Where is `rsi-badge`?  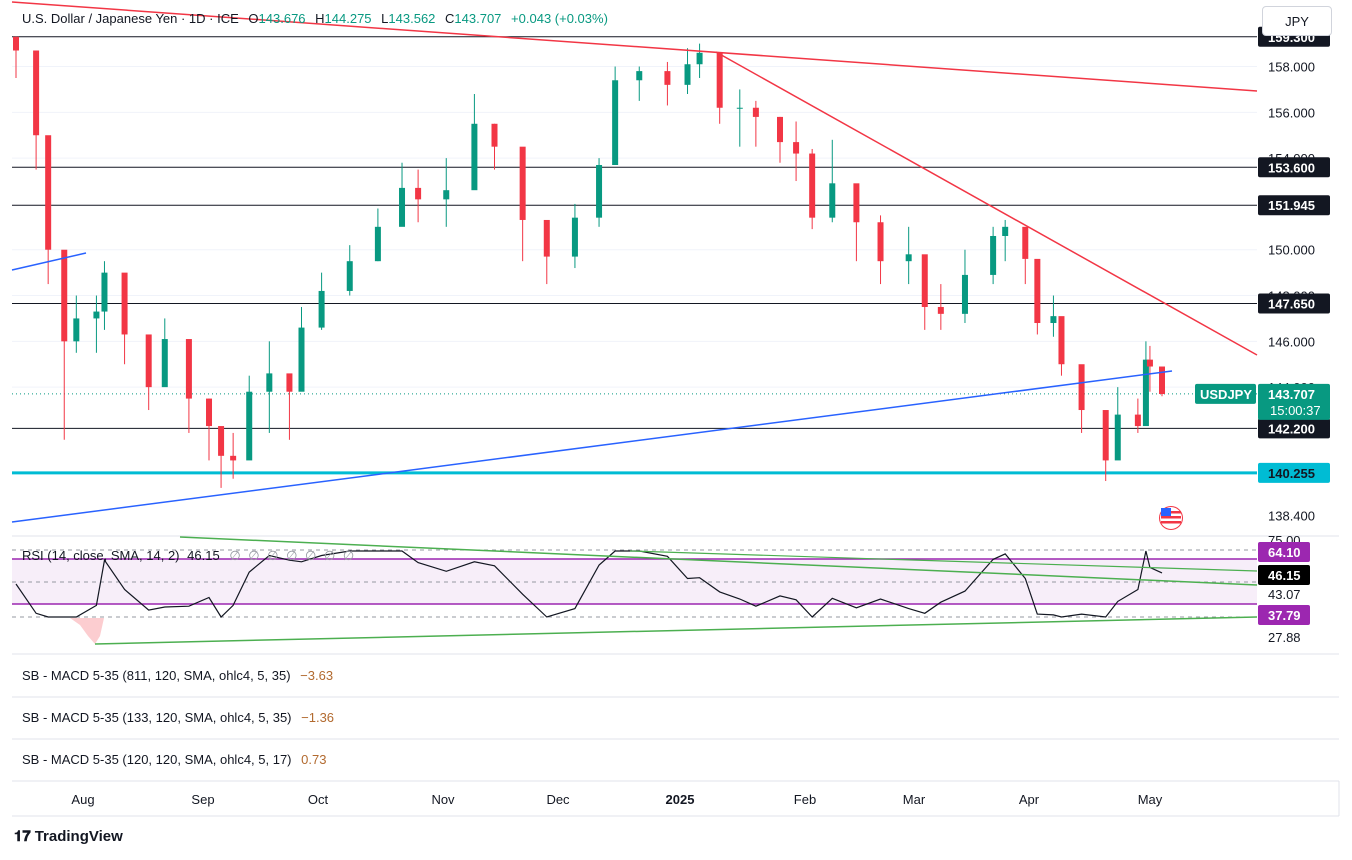
rsi-badge is located at coordinates (1284, 552).